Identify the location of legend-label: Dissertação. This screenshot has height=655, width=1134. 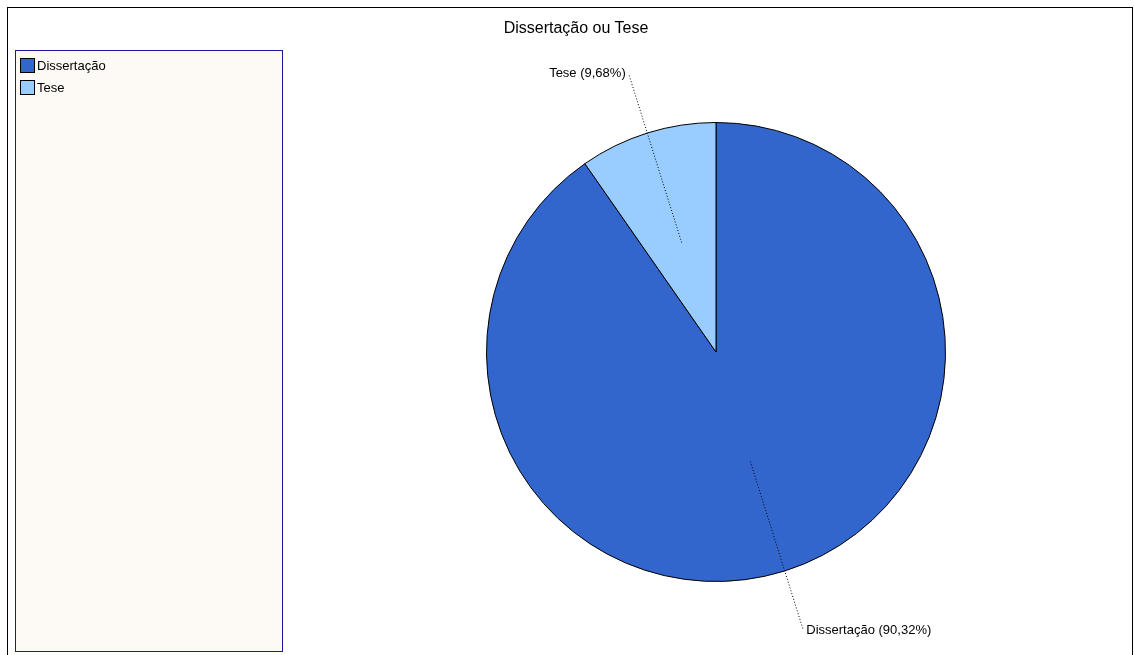
(71, 65).